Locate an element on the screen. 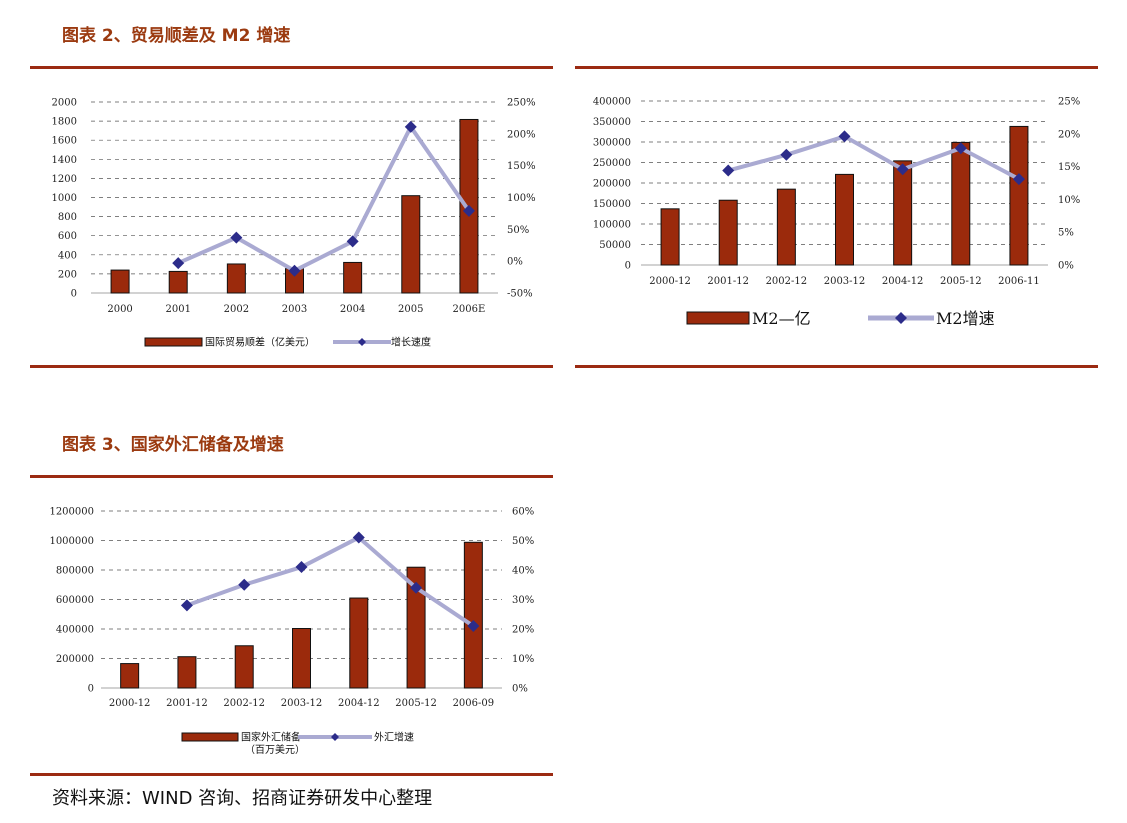 The height and width of the screenshot is (823, 1127). y-left-tick-label: 1000000 is located at coordinates (71, 541).